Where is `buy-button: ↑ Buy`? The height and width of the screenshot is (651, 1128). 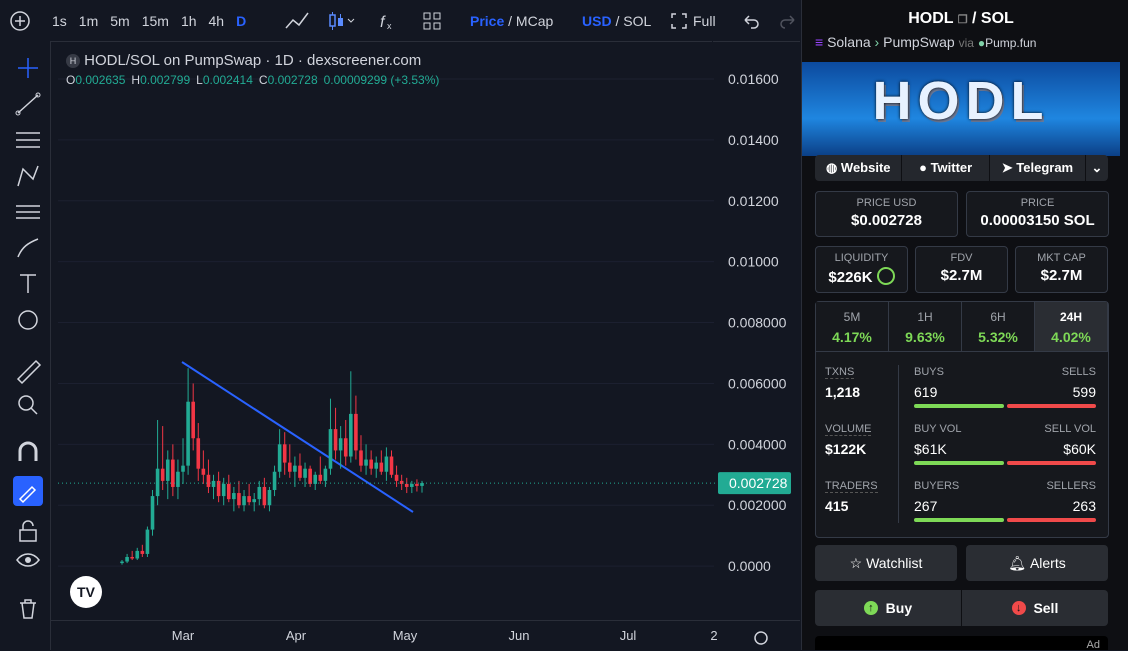
buy-button: ↑ Buy is located at coordinates (888, 608).